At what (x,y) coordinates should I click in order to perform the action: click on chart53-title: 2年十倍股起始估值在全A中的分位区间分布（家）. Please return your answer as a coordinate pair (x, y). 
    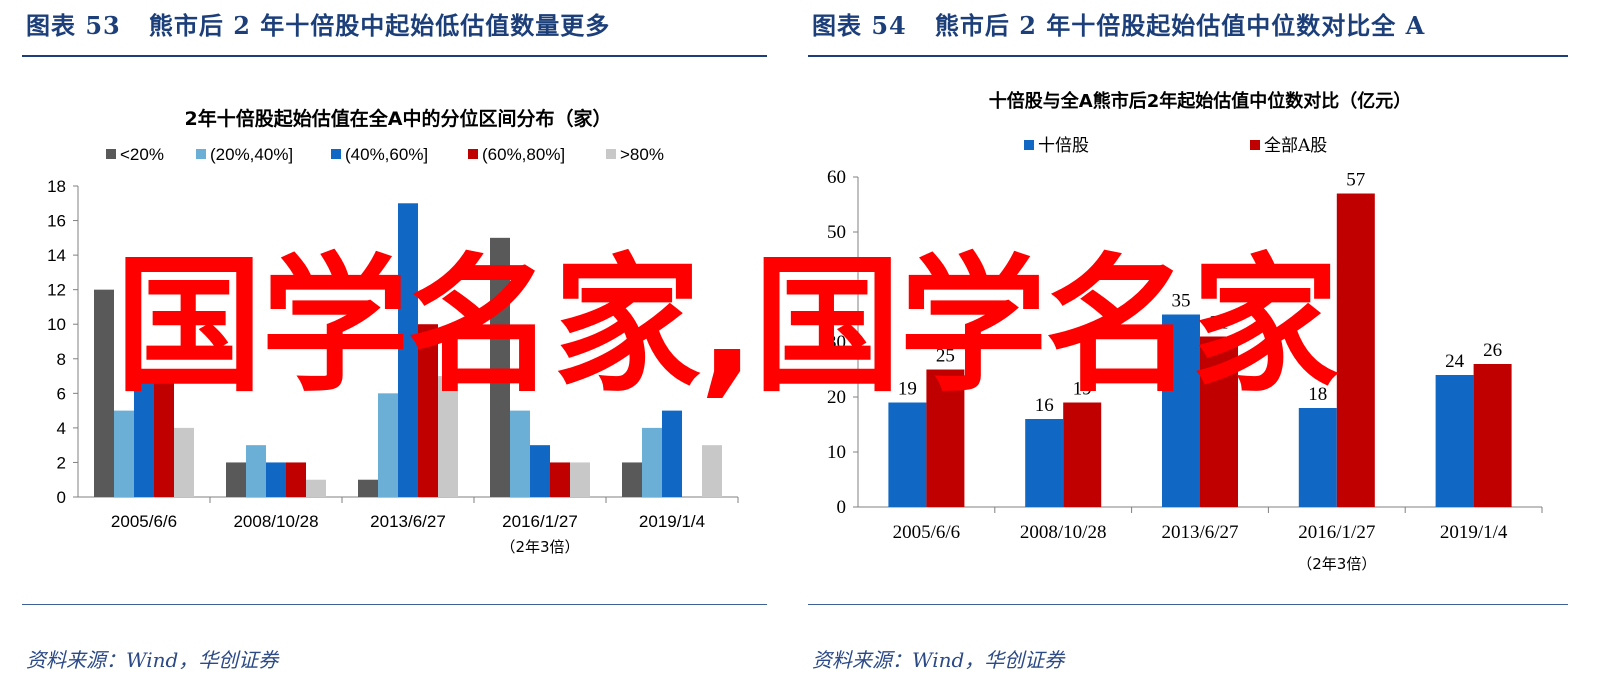
    Looking at the image, I should click on (398, 118).